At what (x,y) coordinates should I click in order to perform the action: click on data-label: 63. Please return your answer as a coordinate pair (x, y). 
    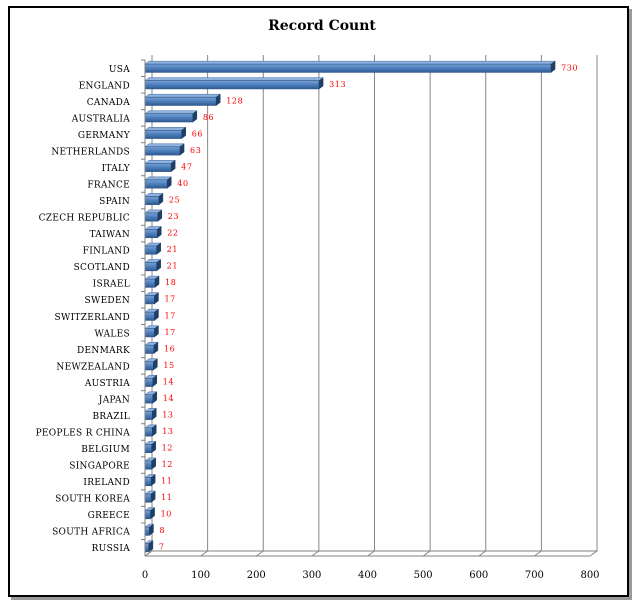
    Looking at the image, I should click on (195, 150).